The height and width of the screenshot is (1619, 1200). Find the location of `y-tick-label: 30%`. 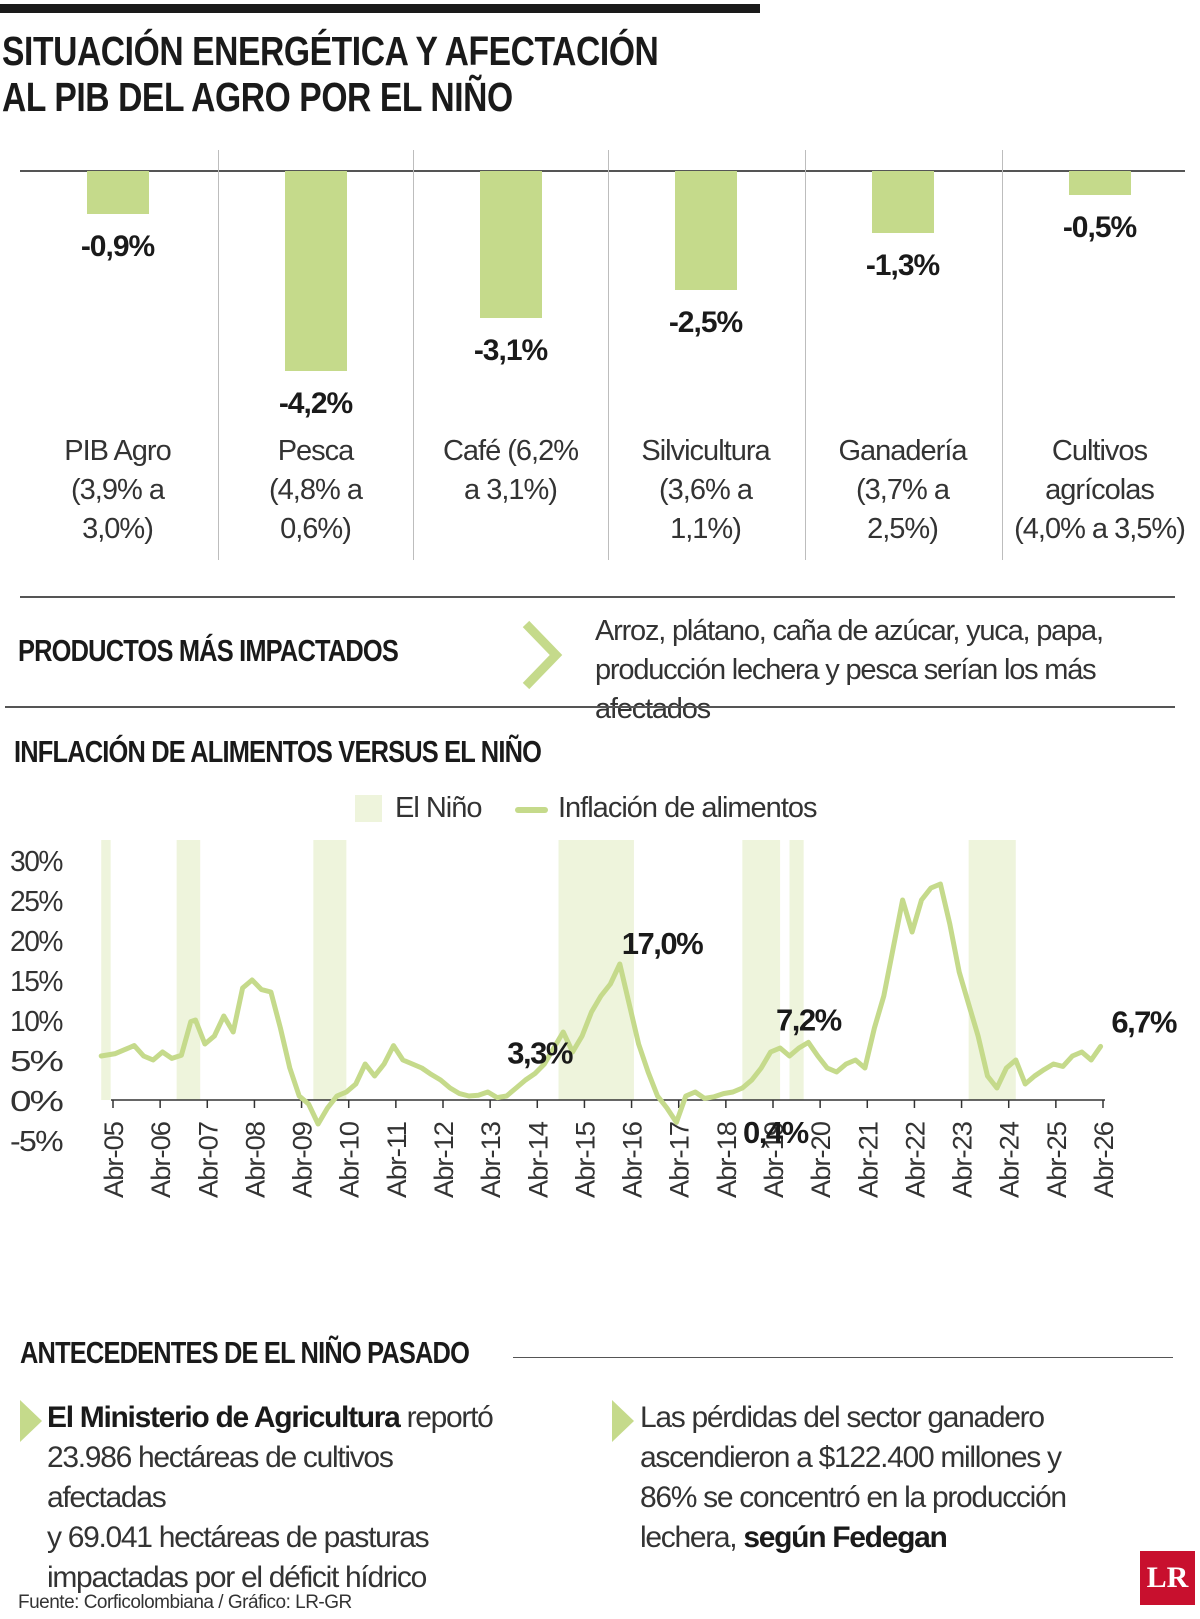

y-tick-label: 30% is located at coordinates (36, 862).